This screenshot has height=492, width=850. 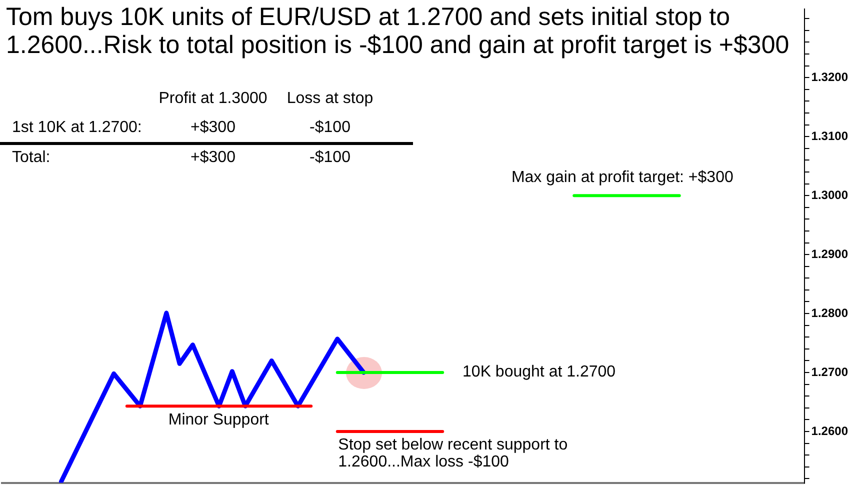 I want to click on y-tick-label: 1.2900, so click(x=829, y=253).